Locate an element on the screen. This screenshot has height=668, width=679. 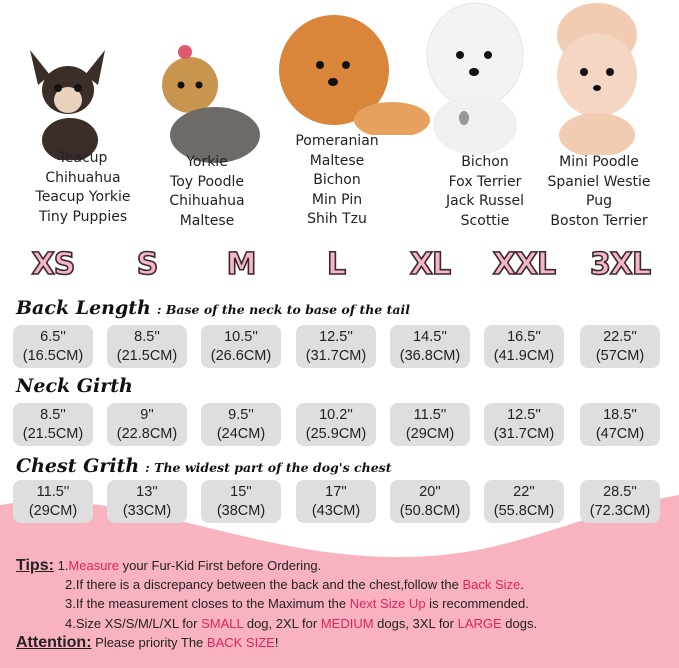
cm-value: (38CM) is located at coordinates (241, 511).